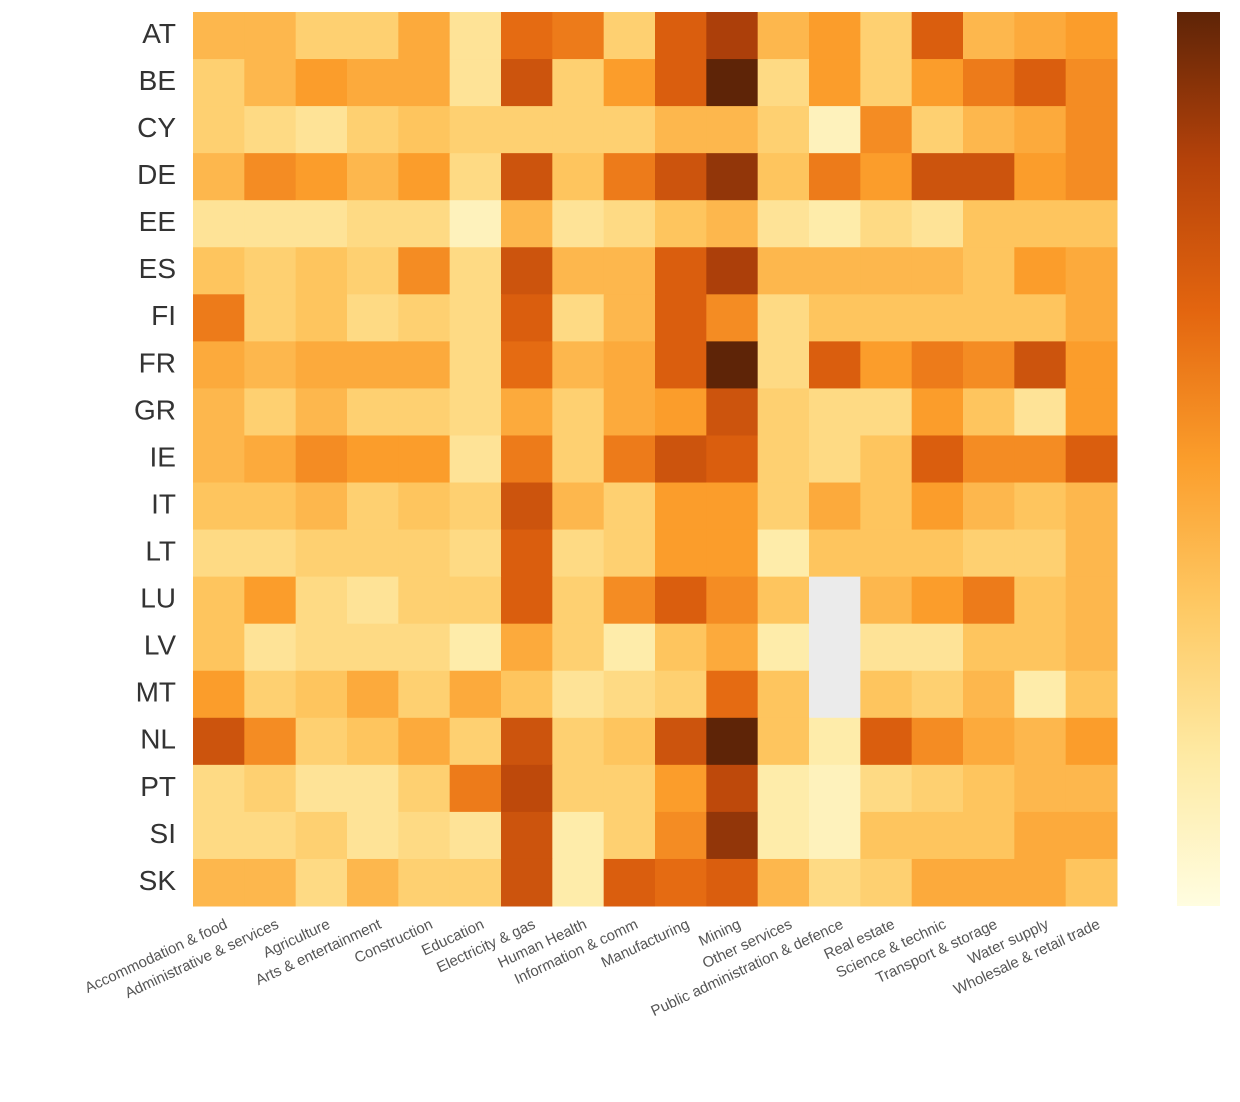 The width and height of the screenshot is (1240, 1102). What do you see at coordinates (1198, 459) in the screenshot?
I see `colorbar` at bounding box center [1198, 459].